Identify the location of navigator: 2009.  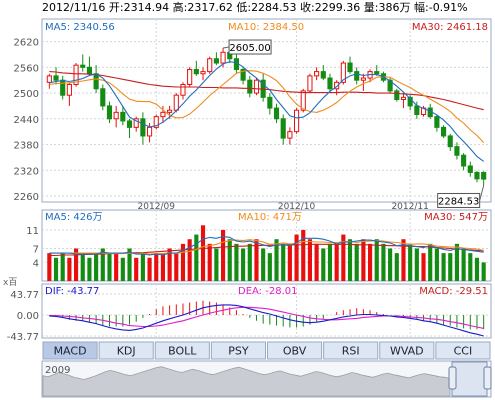
(266, 379).